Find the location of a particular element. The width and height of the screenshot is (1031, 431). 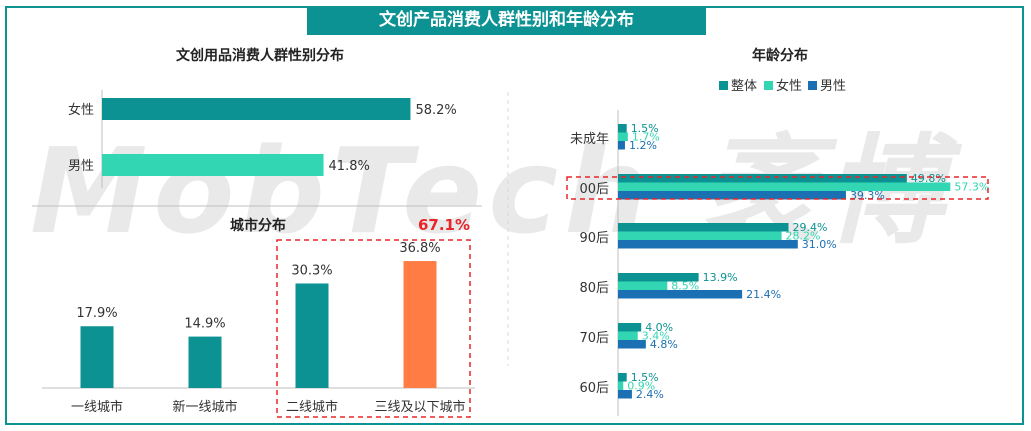

age-category-label: 60后 is located at coordinates (594, 388).